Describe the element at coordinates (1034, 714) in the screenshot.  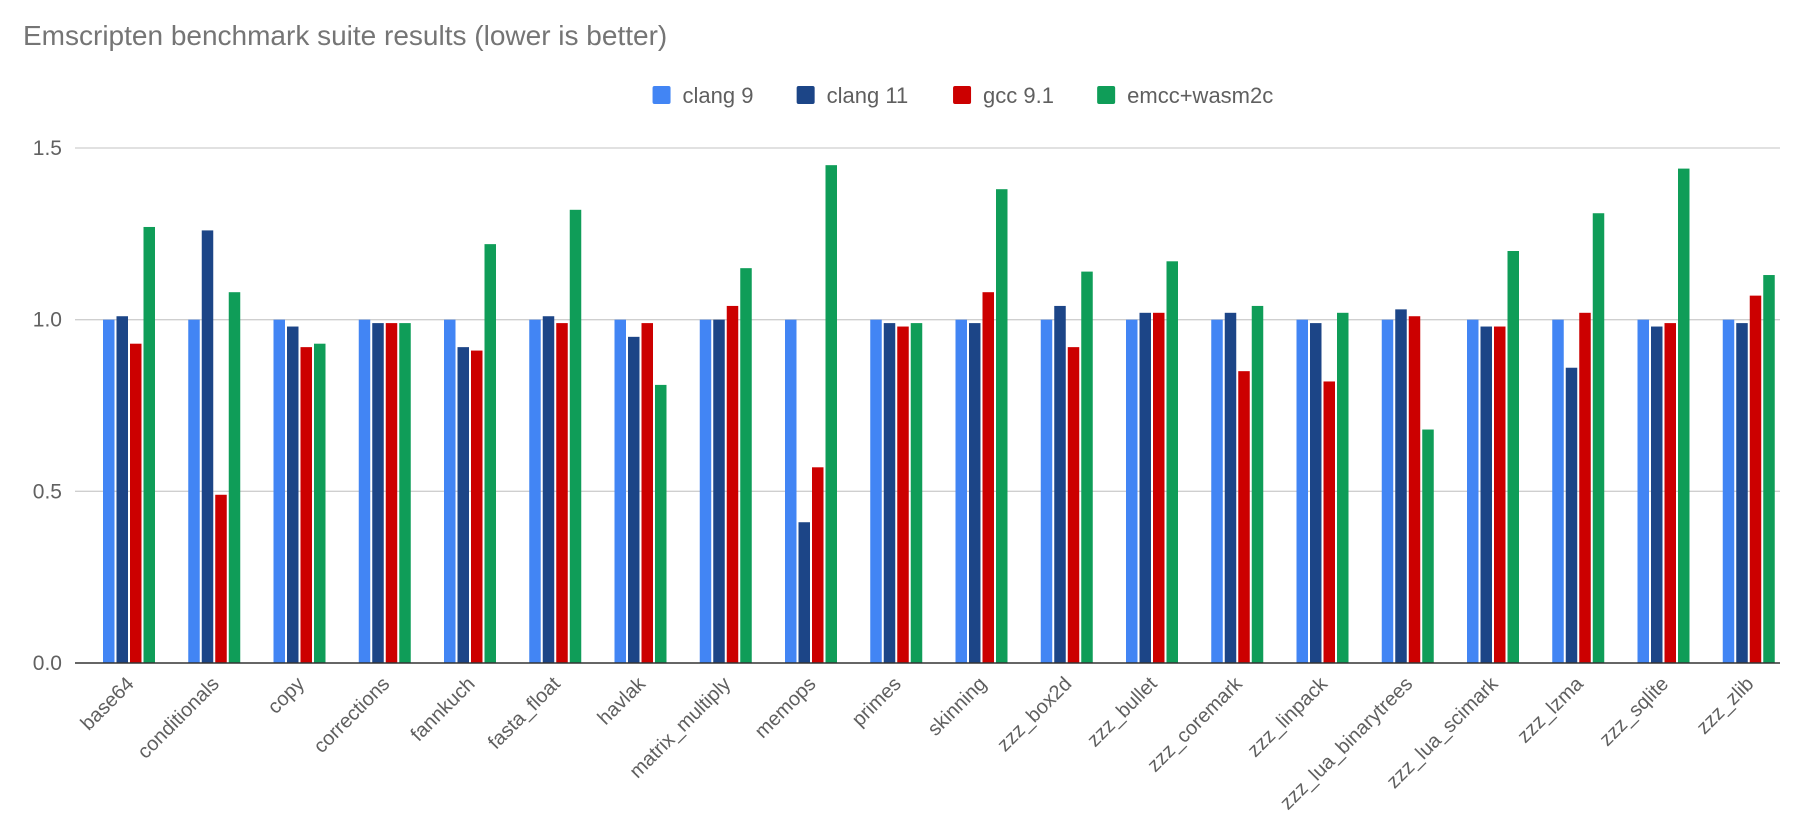
I see `x-tick-label: zzz_box2d` at that location.